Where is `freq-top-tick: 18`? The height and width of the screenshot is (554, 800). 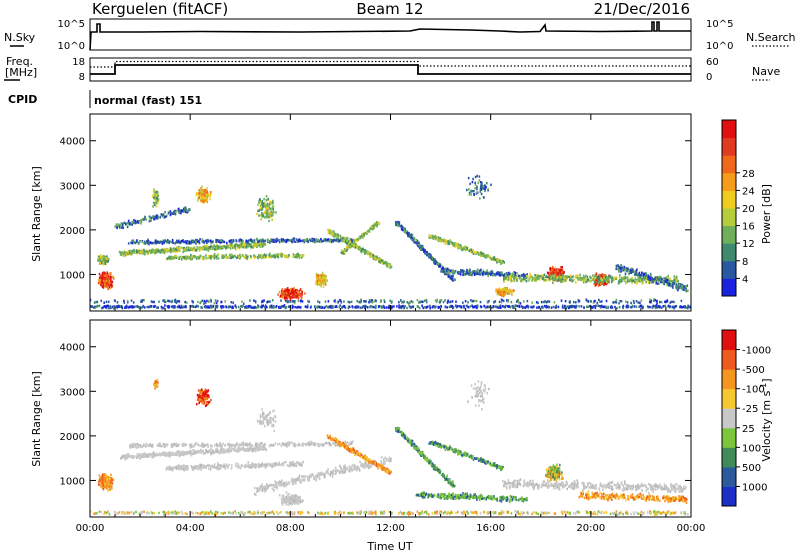
freq-top-tick: 18 is located at coordinates (78, 62).